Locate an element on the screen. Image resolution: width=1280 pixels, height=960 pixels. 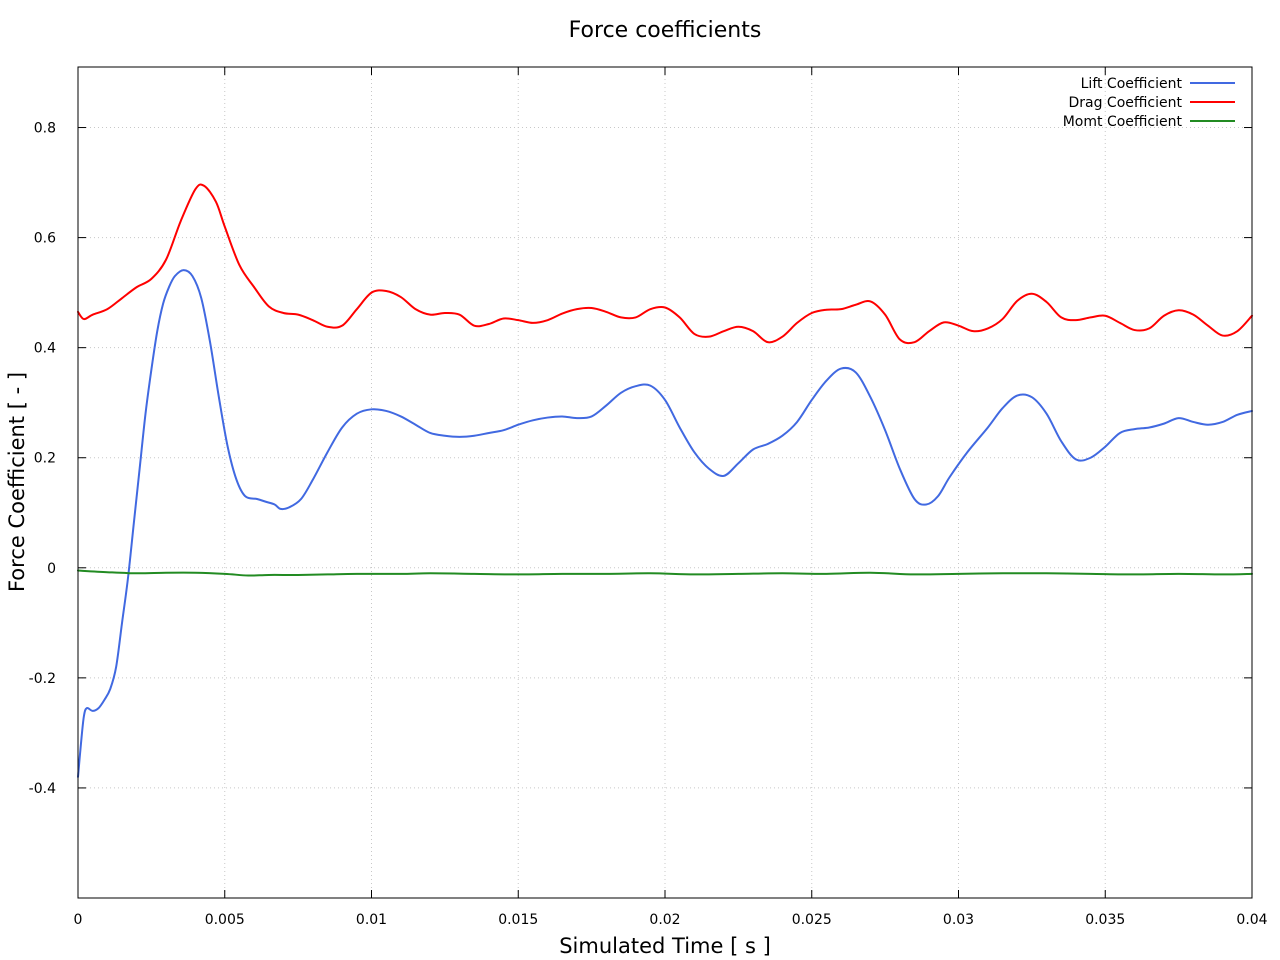
y-tick-label: 0.6 is located at coordinates (45, 239).